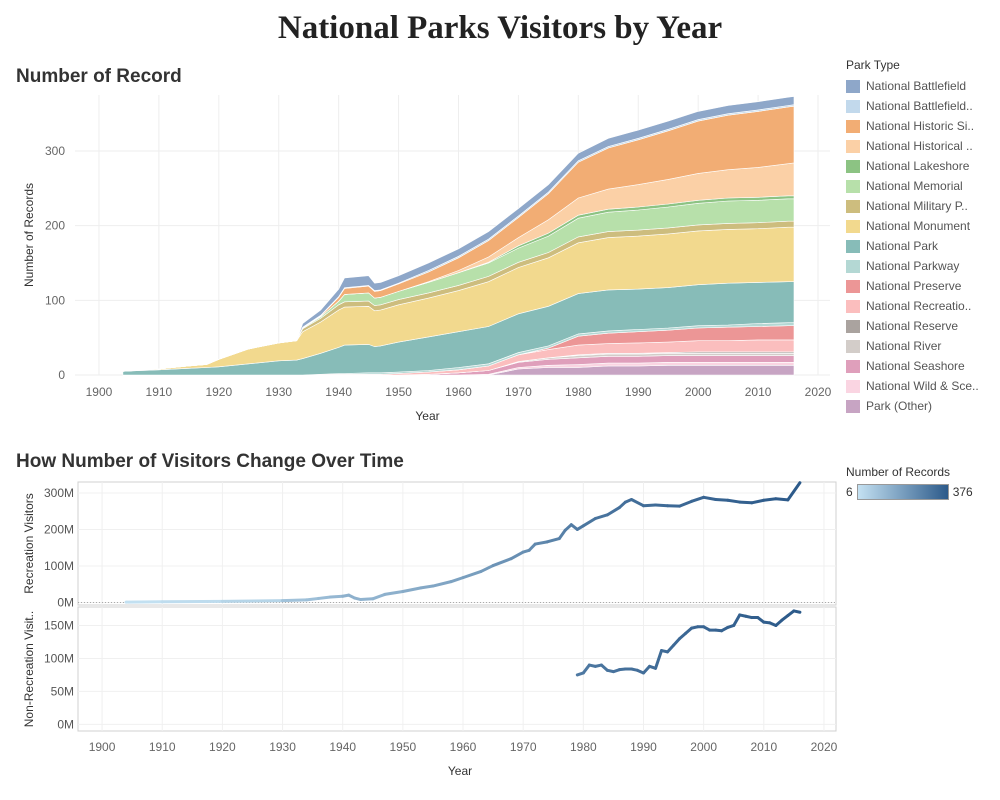 The height and width of the screenshot is (800, 1000). What do you see at coordinates (59, 625) in the screenshot?
I see `y-tick-label: 150M` at bounding box center [59, 625].